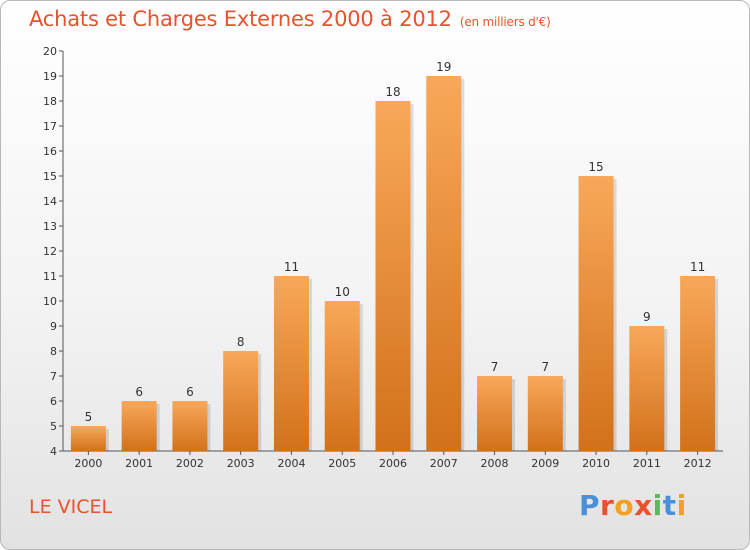 Image resolution: width=750 pixels, height=550 pixels. Describe the element at coordinates (698, 363) in the screenshot. I see `bar-2012` at that location.